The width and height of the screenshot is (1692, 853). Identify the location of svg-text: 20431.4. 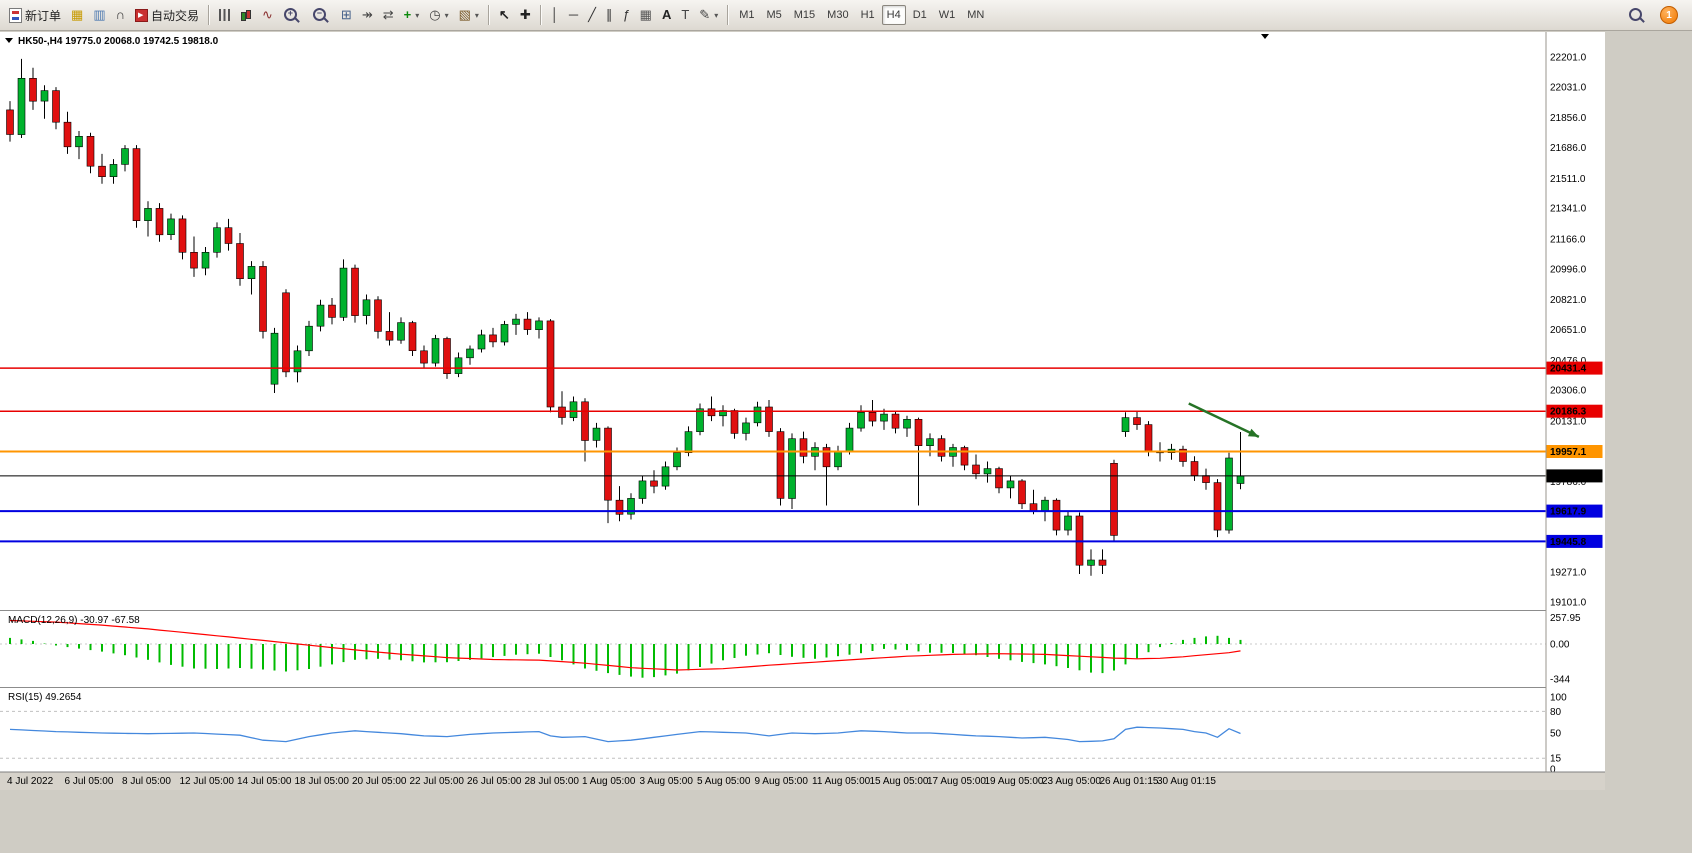
(1568, 369).